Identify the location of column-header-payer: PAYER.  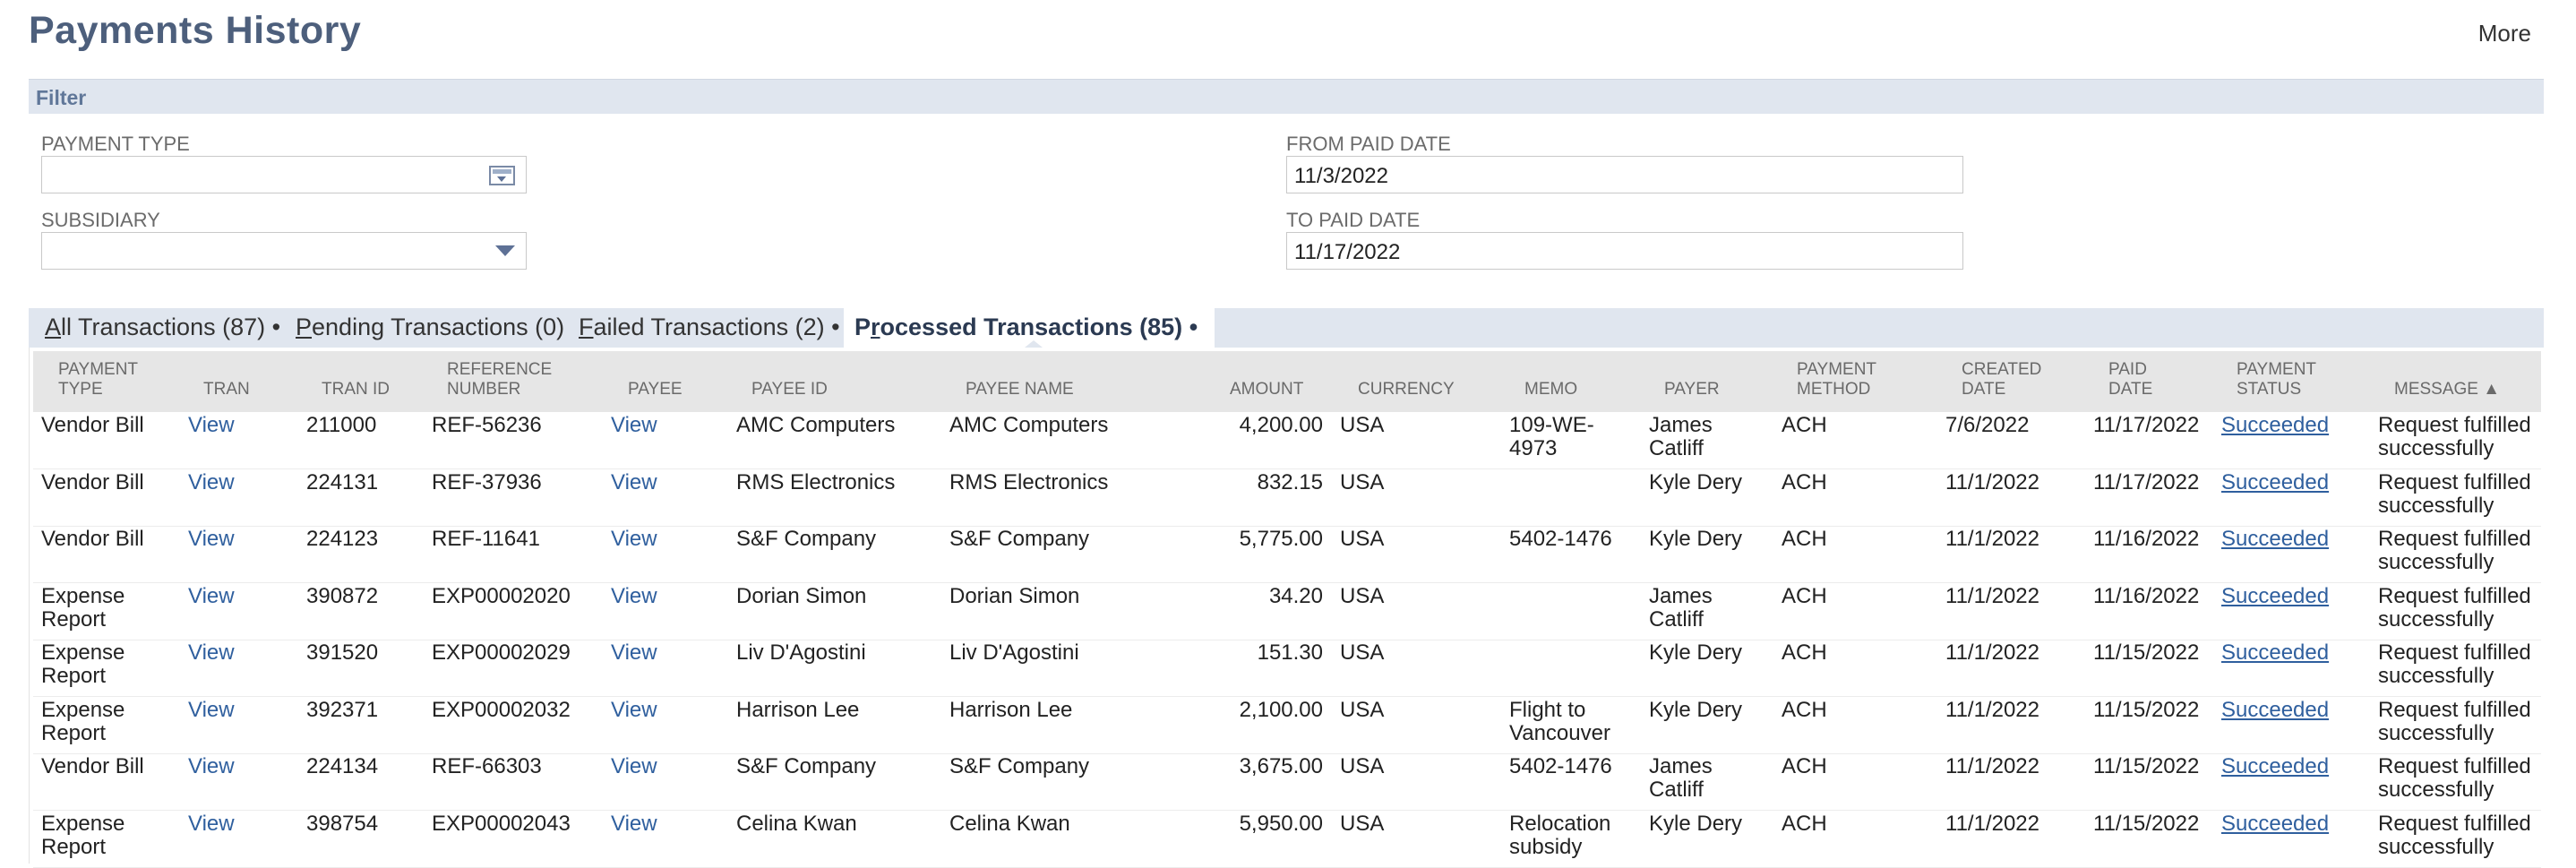
(1692, 390).